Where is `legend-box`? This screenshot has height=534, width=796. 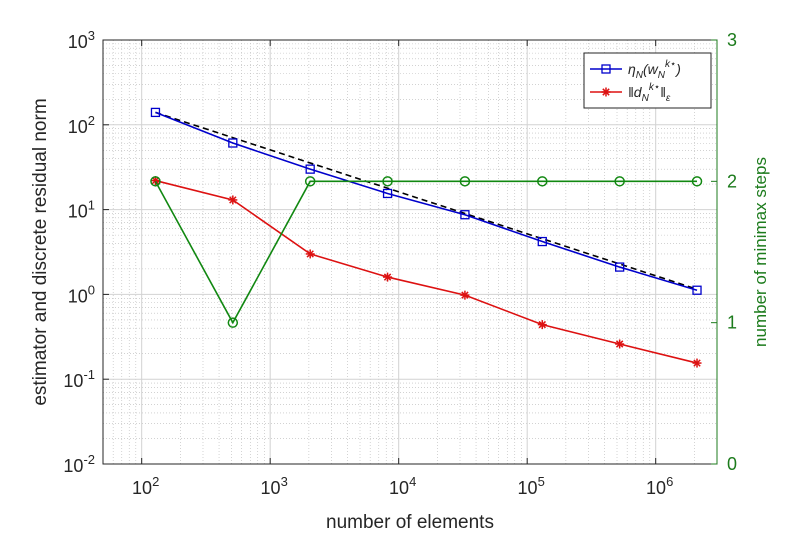
legend-box is located at coordinates (647, 80).